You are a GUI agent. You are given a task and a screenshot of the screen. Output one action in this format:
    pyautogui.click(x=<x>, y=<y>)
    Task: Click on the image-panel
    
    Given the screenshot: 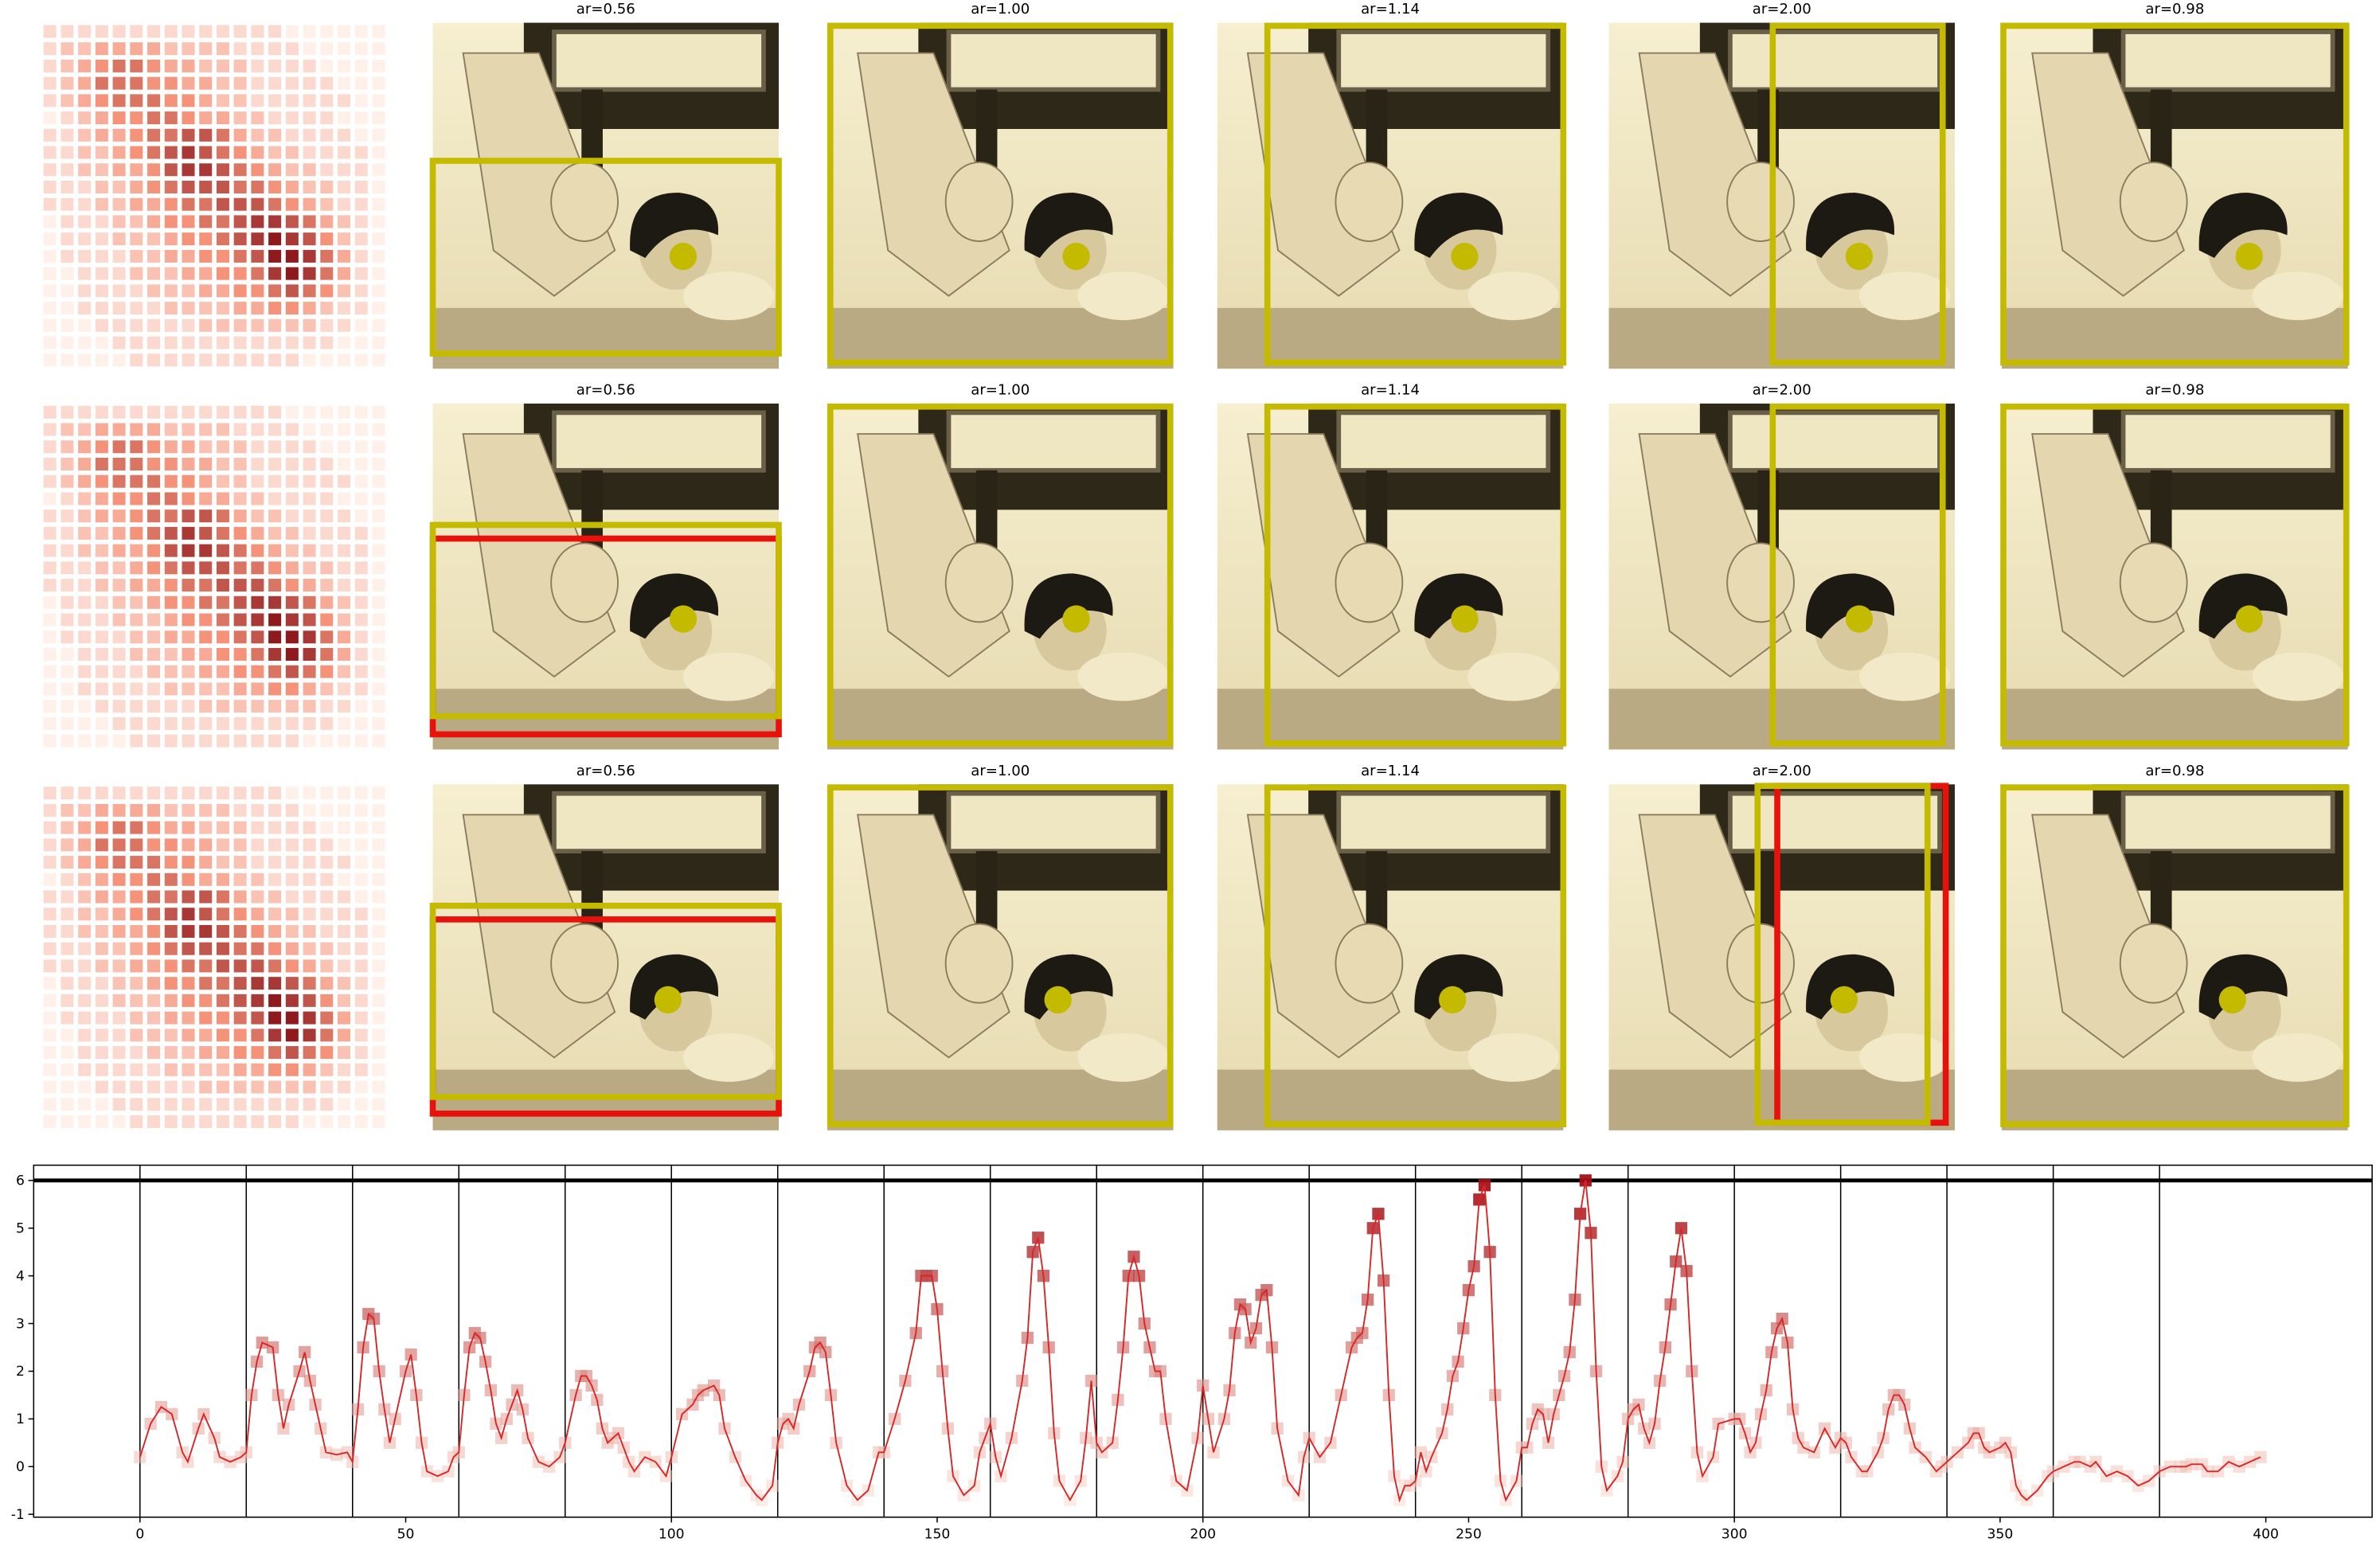 What is the action you would take?
    pyautogui.click(x=1782, y=576)
    